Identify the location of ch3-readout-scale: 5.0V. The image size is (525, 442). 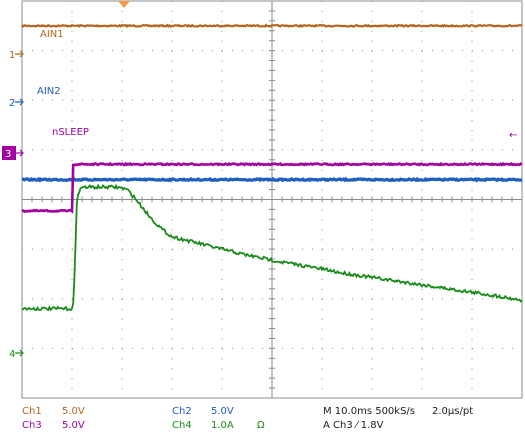
(73, 425).